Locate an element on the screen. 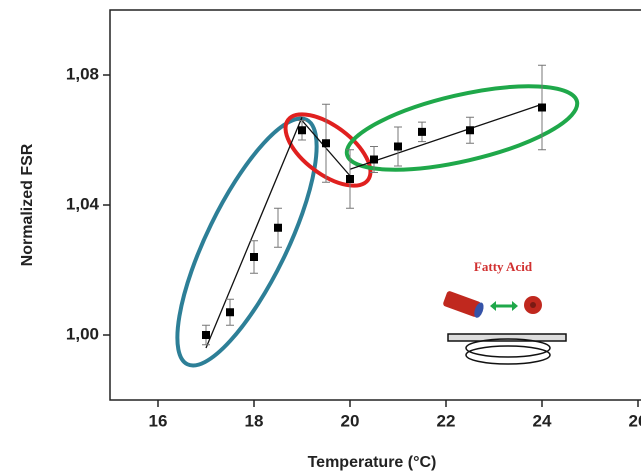 The height and width of the screenshot is (475, 641). ellipse-green is located at coordinates (462, 128).